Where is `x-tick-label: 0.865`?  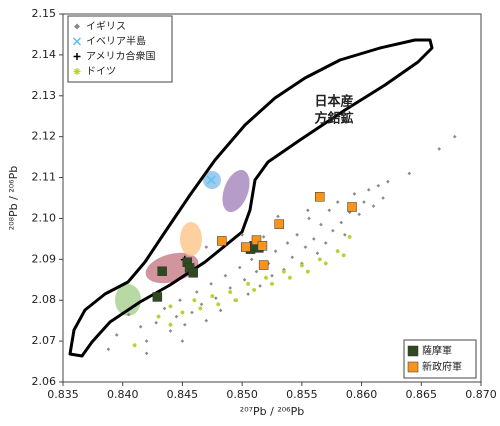
x-tick-label: 0.865 is located at coordinates (422, 394).